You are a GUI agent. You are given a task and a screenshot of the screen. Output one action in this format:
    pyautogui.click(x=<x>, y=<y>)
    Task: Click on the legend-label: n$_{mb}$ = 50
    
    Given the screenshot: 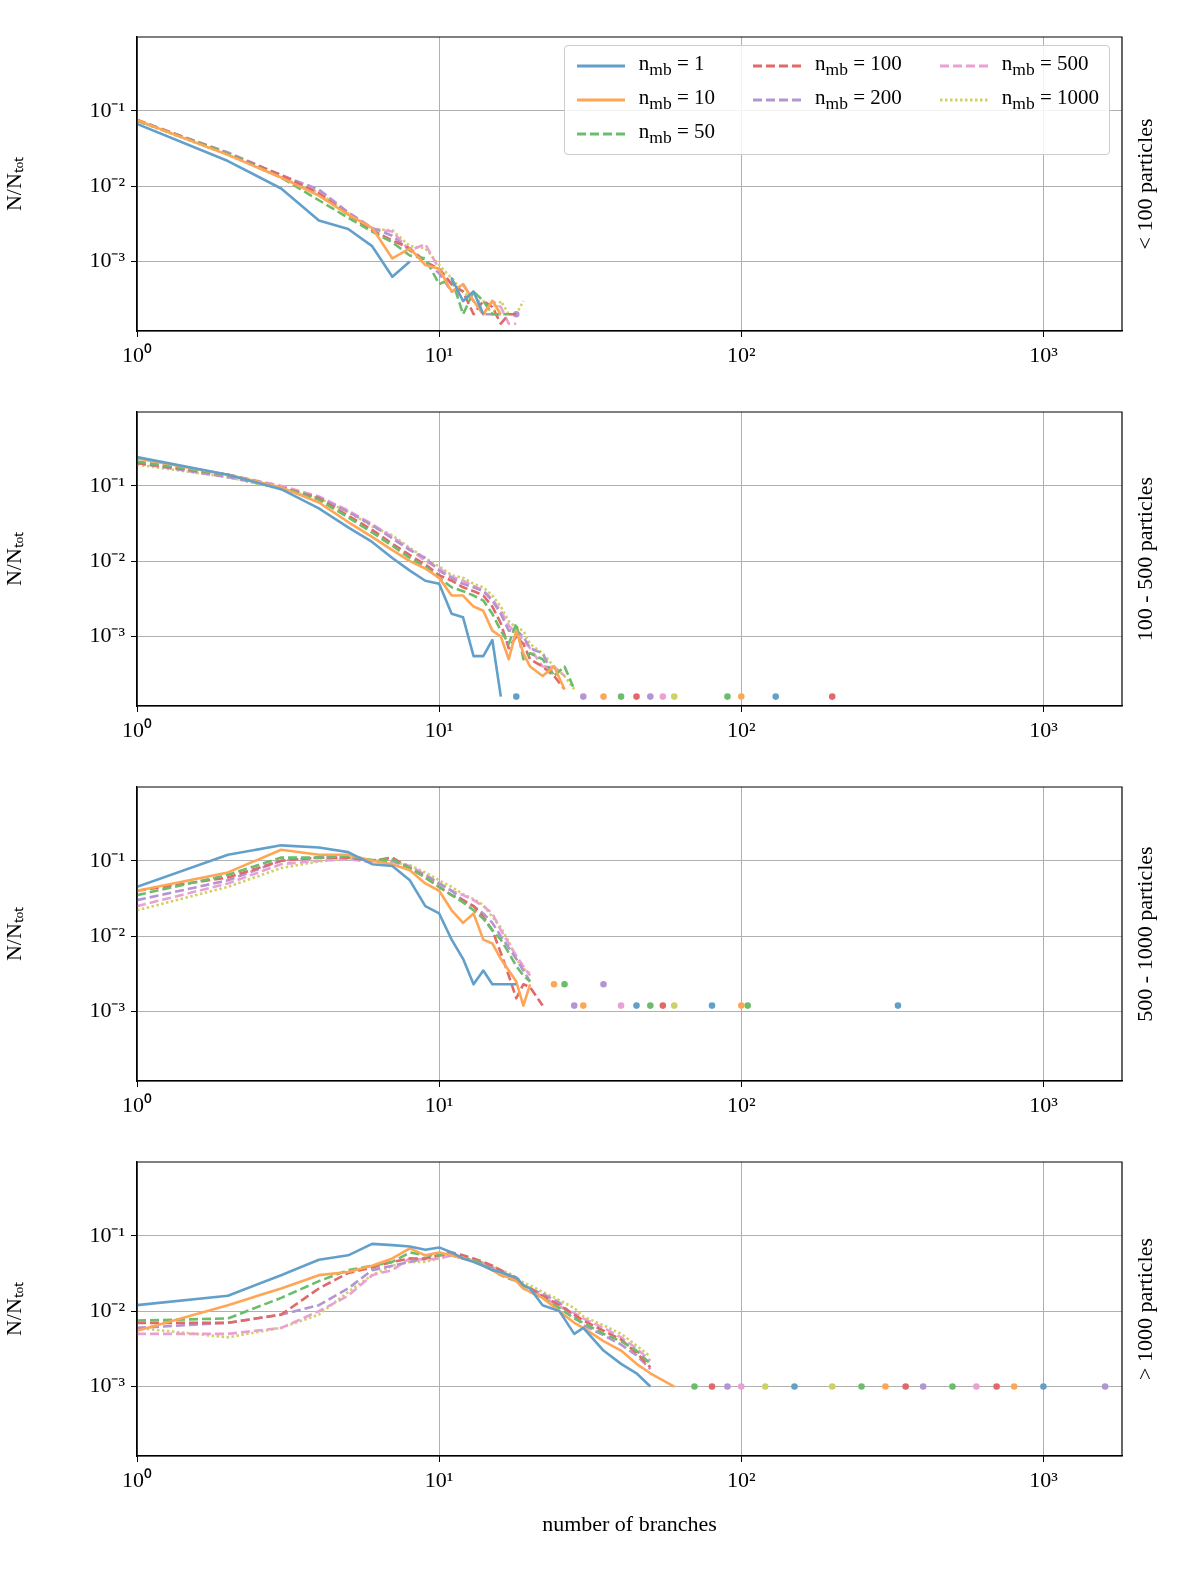 What is the action you would take?
    pyautogui.click(x=677, y=134)
    